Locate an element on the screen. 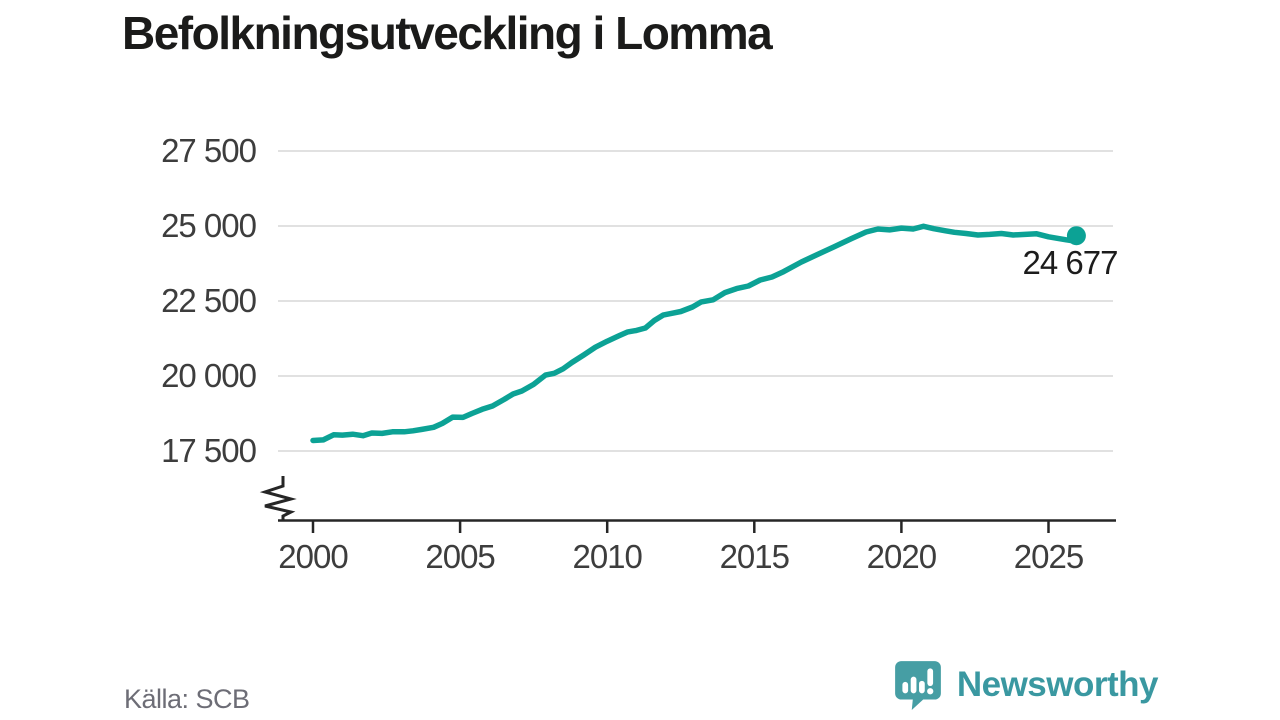  x-tick-label: 2005 is located at coordinates (460, 556).